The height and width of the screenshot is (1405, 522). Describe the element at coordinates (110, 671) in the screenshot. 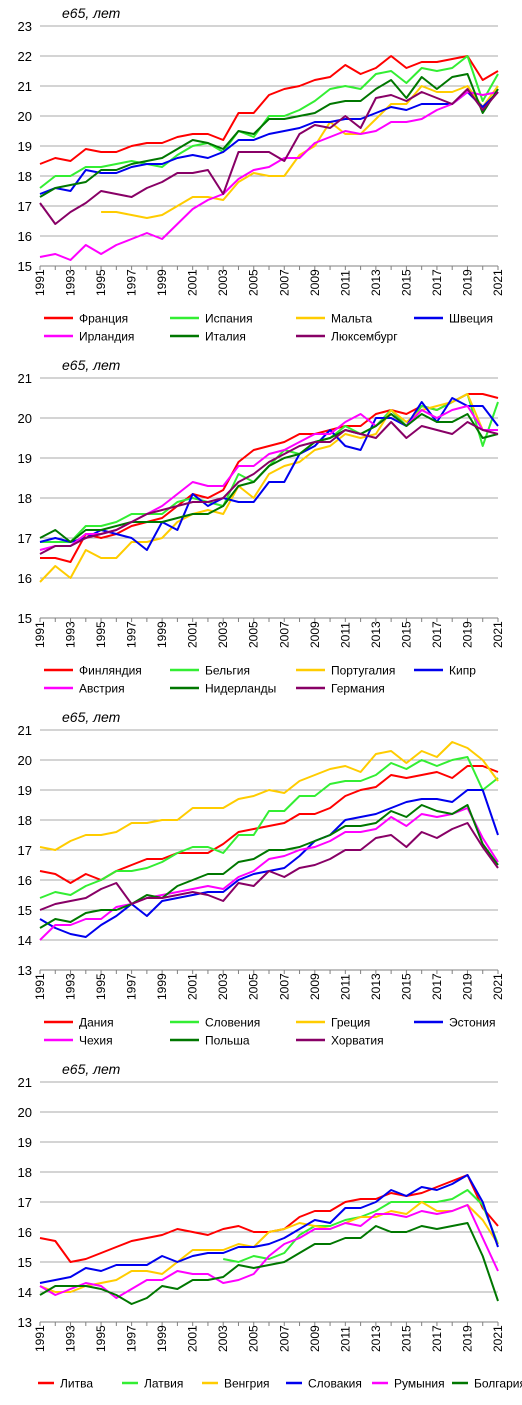

I see `legend-label: Финляндия` at that location.